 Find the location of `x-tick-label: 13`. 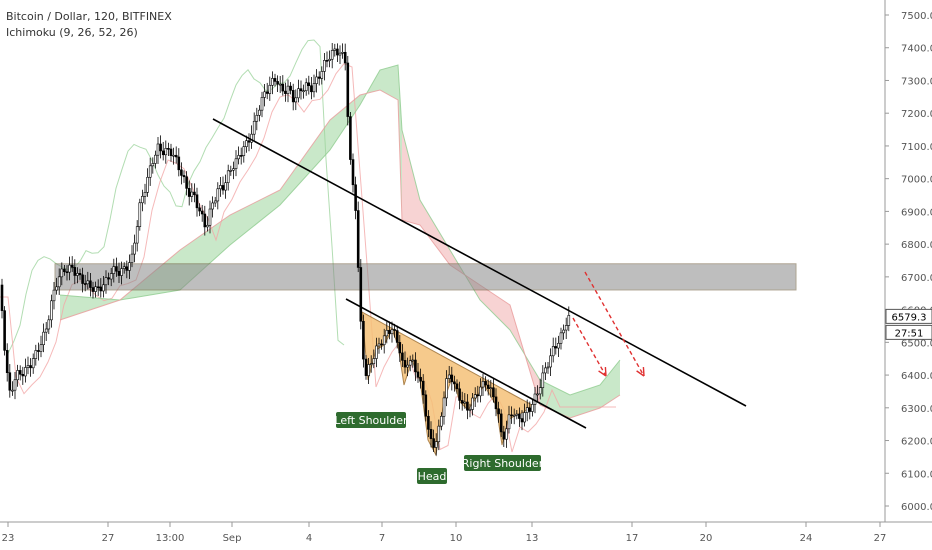

x-tick-label: 13 is located at coordinates (532, 538).